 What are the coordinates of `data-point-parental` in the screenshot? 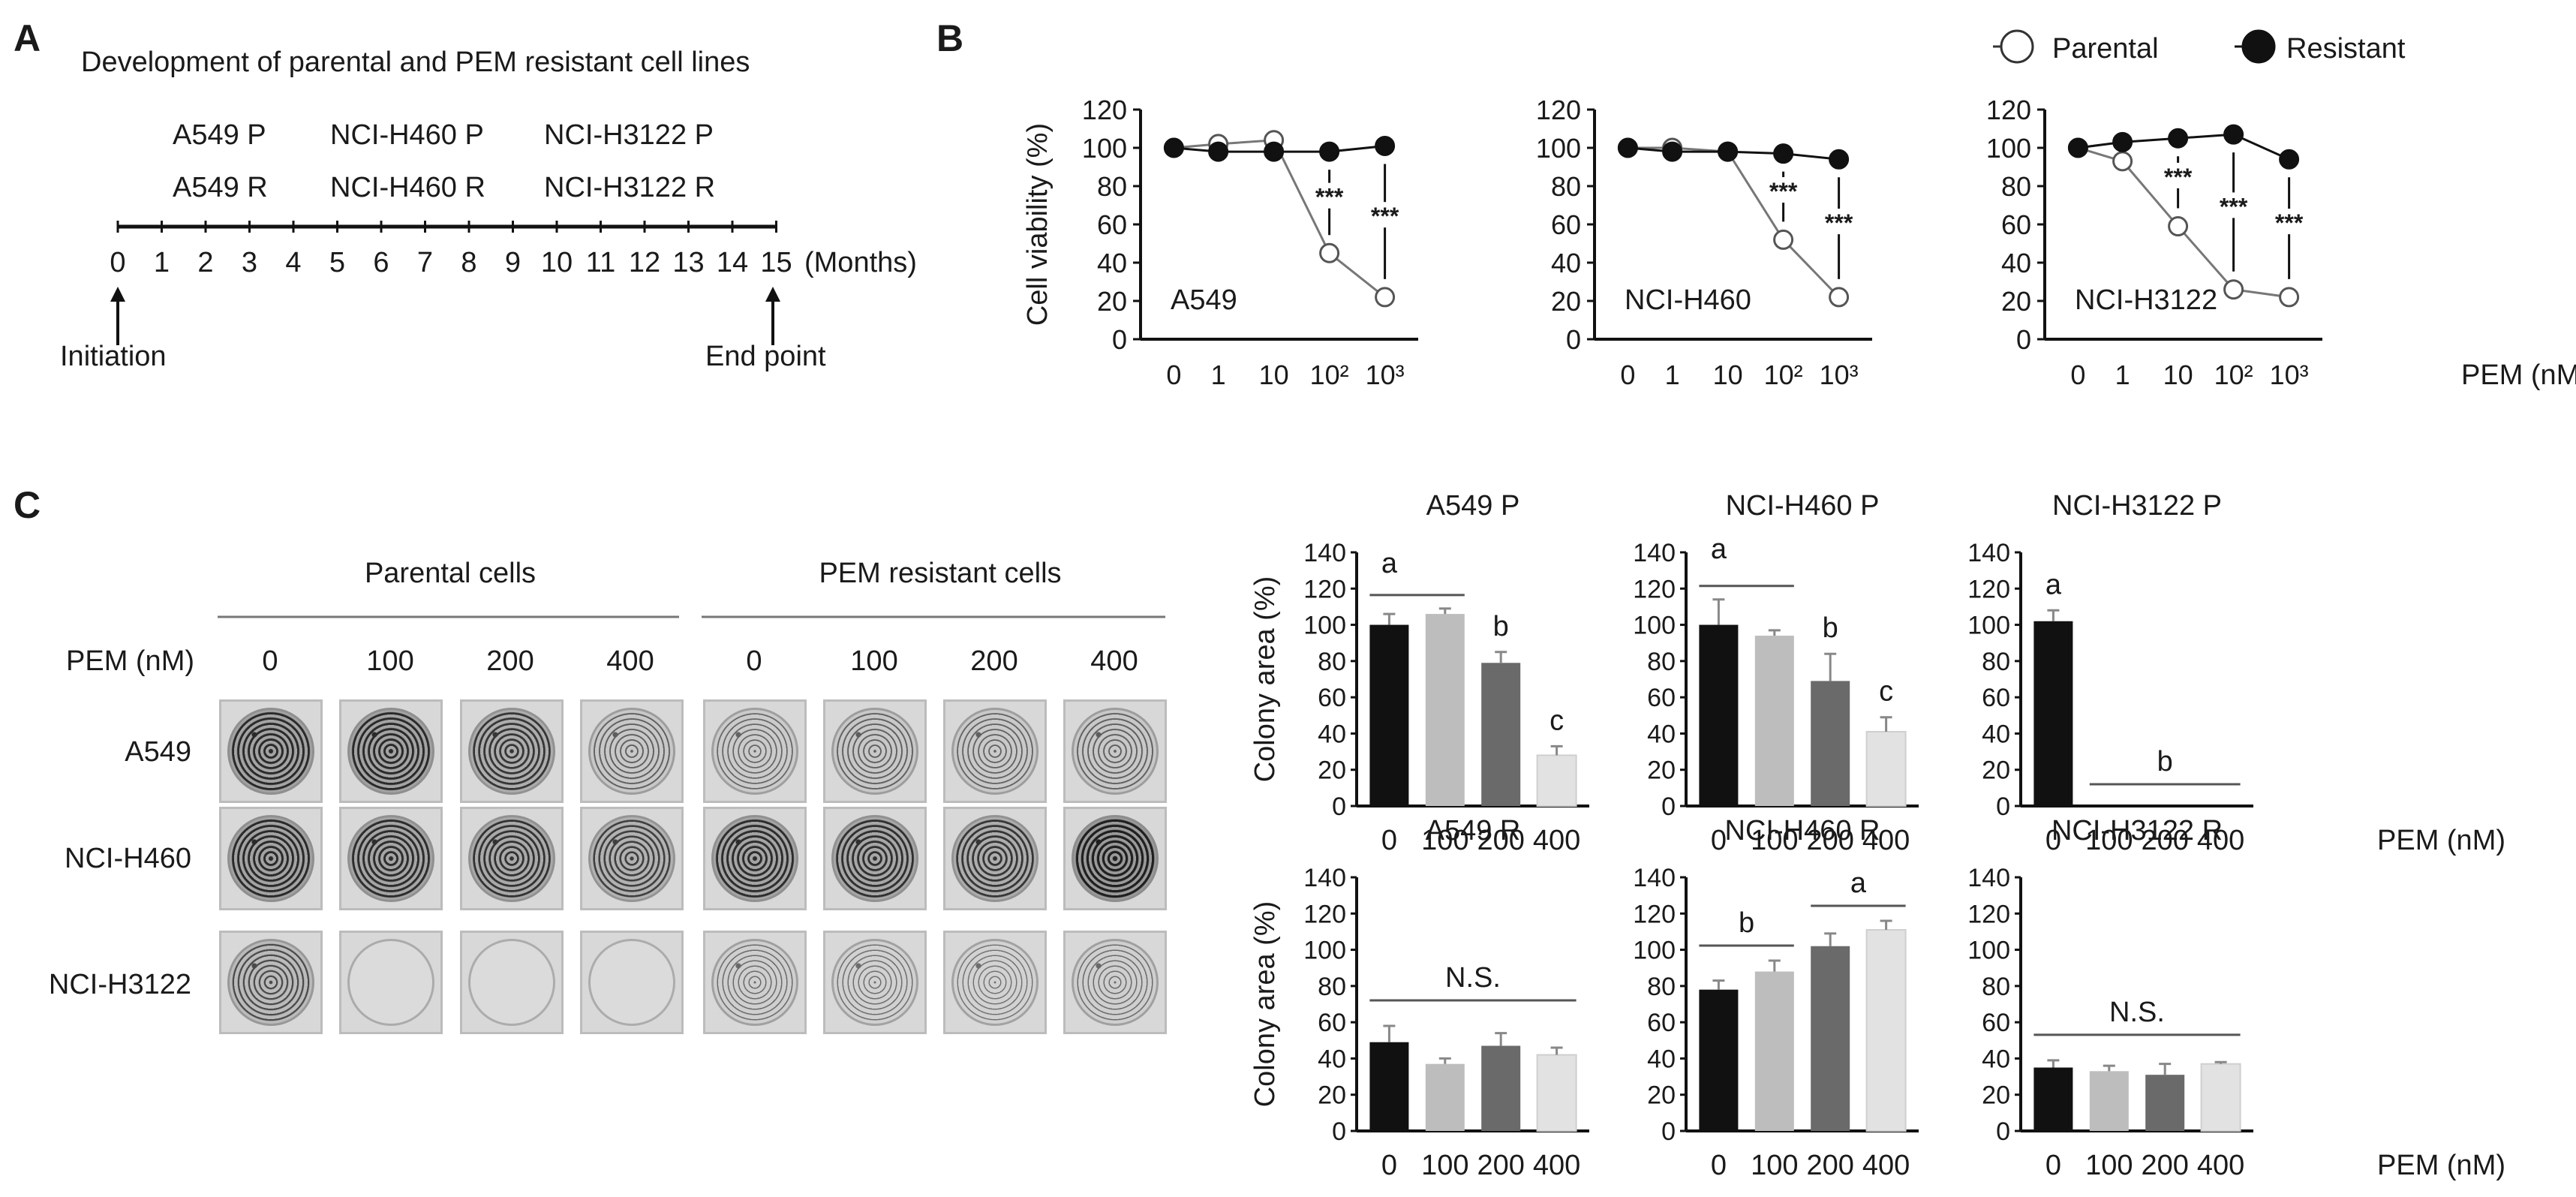 It's located at (1329, 252).